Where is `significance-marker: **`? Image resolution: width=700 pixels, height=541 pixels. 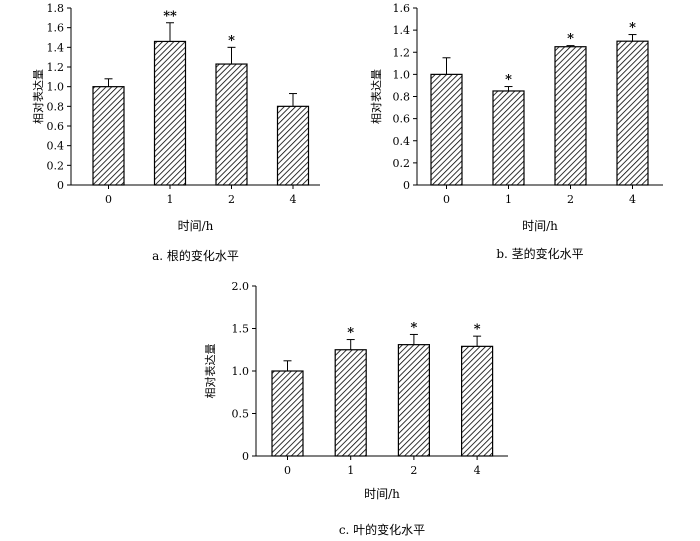 significance-marker: ** is located at coordinates (170, 16).